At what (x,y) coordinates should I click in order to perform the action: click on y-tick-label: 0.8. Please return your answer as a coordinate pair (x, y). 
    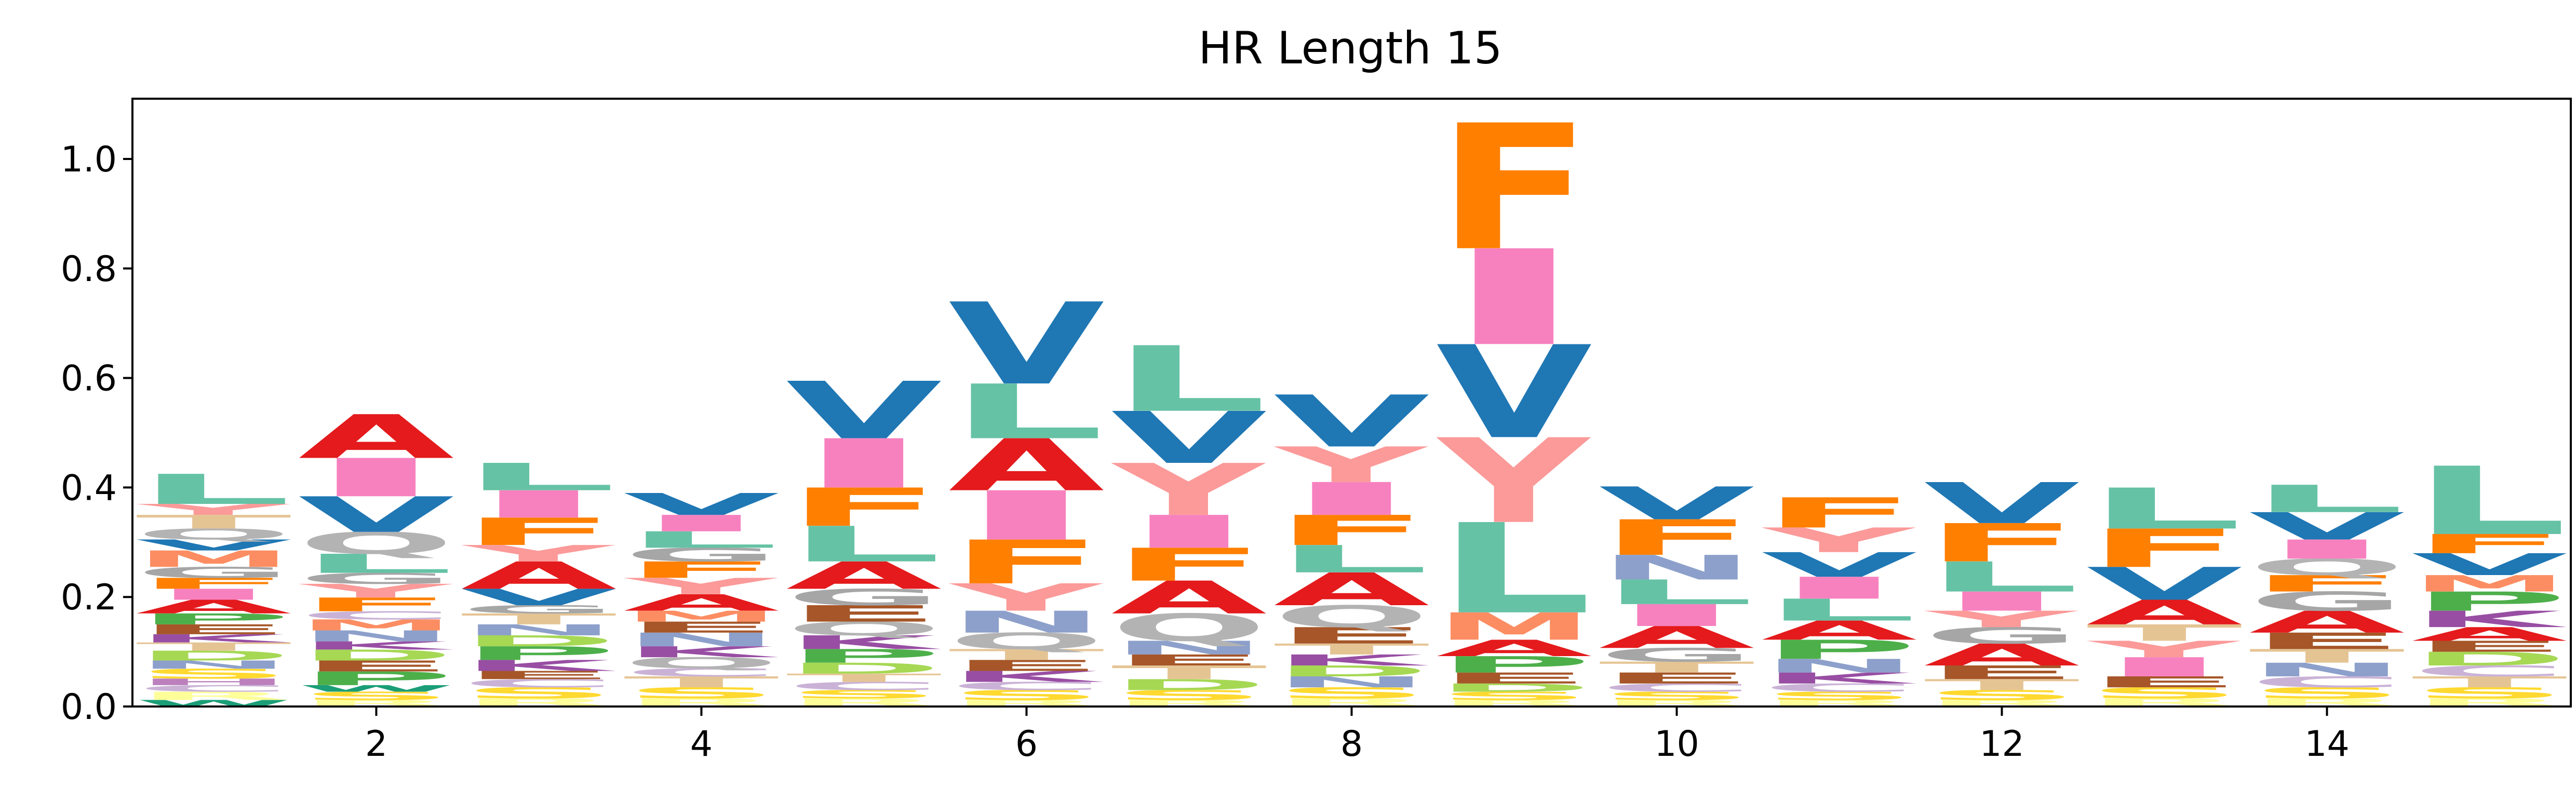
    Looking at the image, I should click on (89, 269).